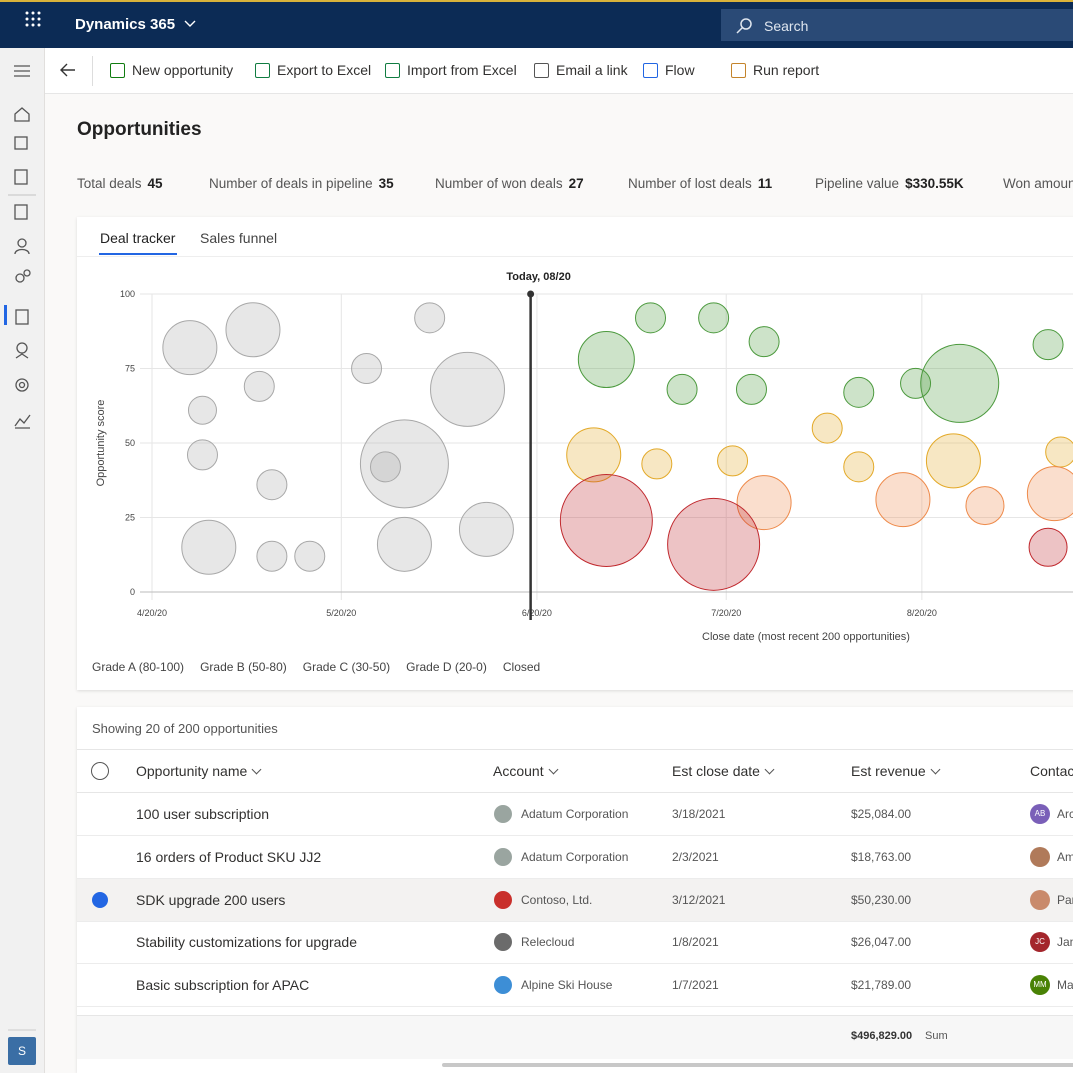  What do you see at coordinates (152, 613) in the screenshot?
I see `x-tick-label: 4/20/20` at bounding box center [152, 613].